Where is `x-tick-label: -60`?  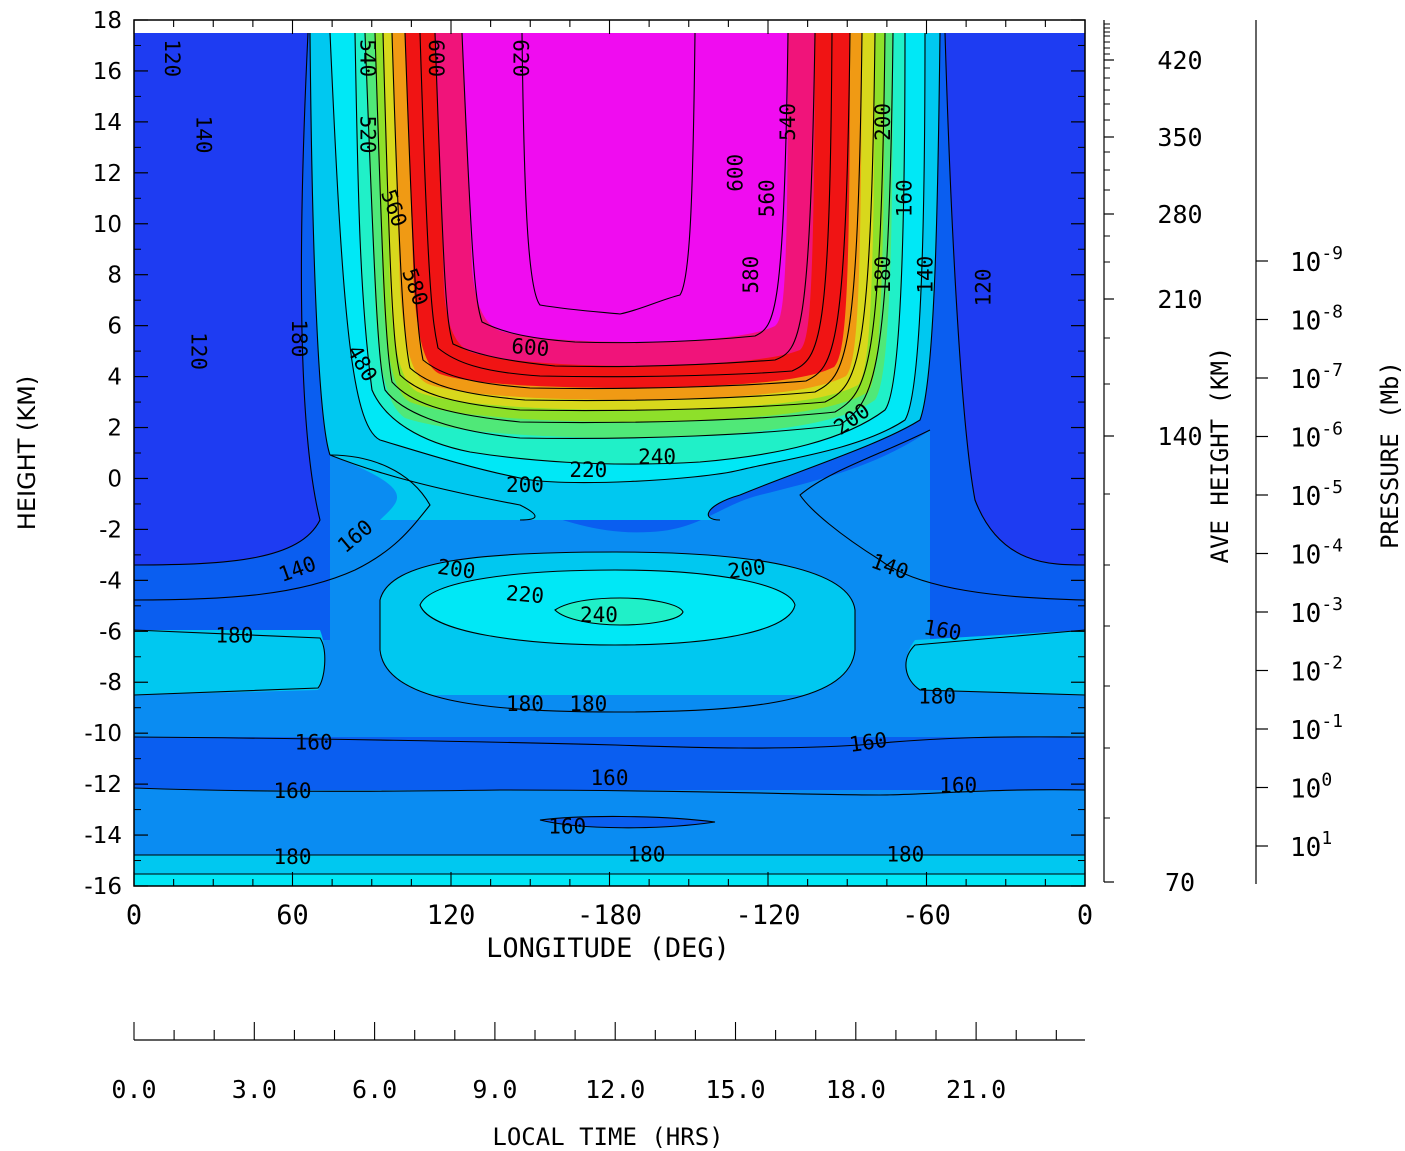 x-tick-label: -60 is located at coordinates (926, 915).